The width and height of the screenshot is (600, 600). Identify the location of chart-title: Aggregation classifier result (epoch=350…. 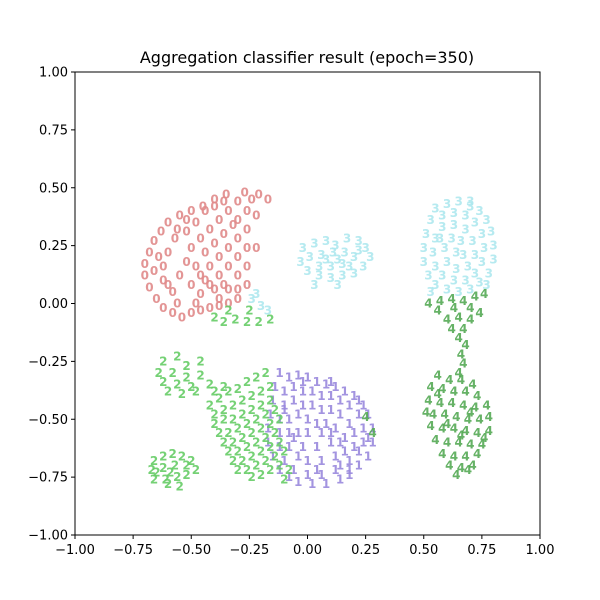
(307, 57).